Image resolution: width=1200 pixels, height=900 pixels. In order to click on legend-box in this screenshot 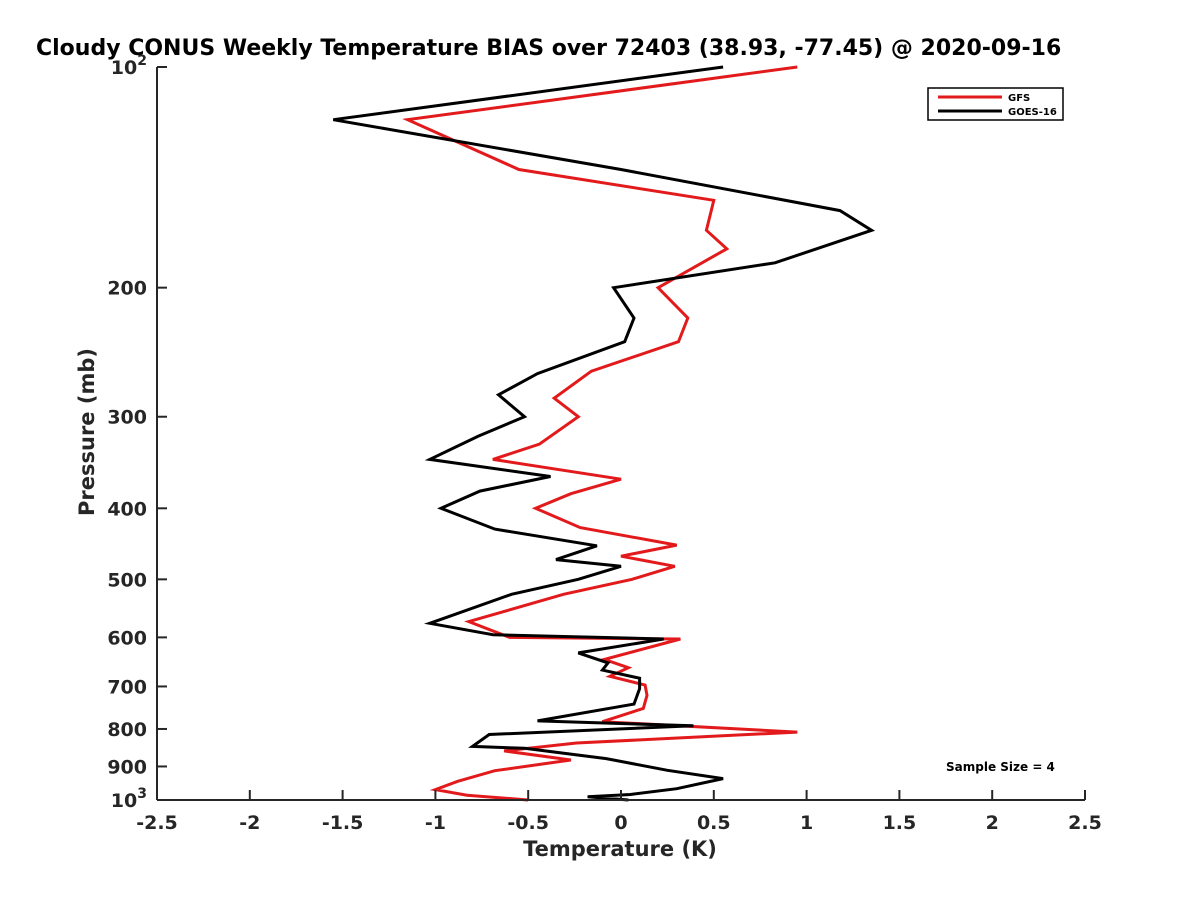, I will do `click(995, 104)`.